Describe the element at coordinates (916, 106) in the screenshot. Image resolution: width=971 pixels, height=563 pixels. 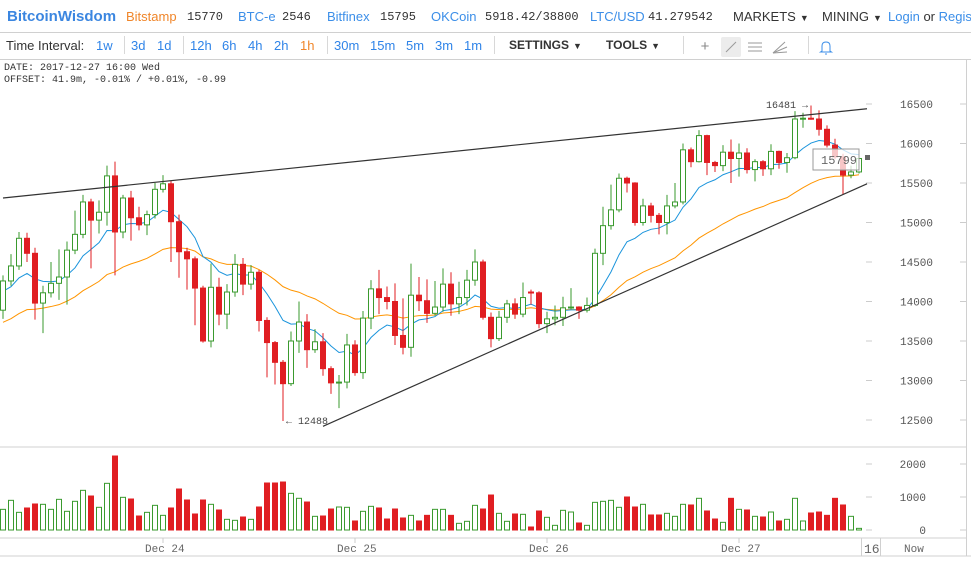
I see `price-tick-label: 16500` at that location.